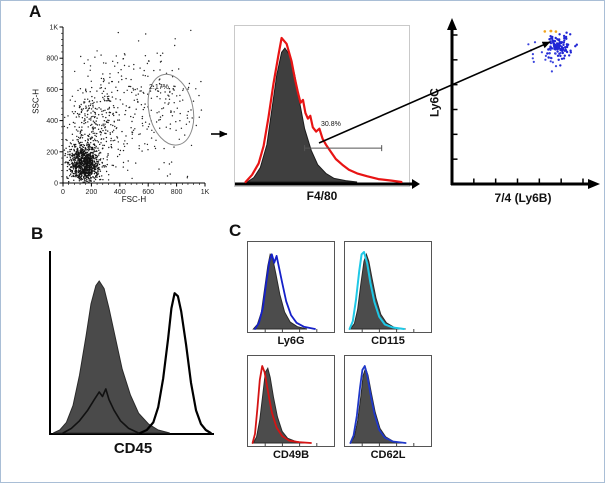 The width and height of the screenshot is (605, 483). Describe the element at coordinates (235, 230) in the screenshot. I see `panel-c-label: C` at that location.